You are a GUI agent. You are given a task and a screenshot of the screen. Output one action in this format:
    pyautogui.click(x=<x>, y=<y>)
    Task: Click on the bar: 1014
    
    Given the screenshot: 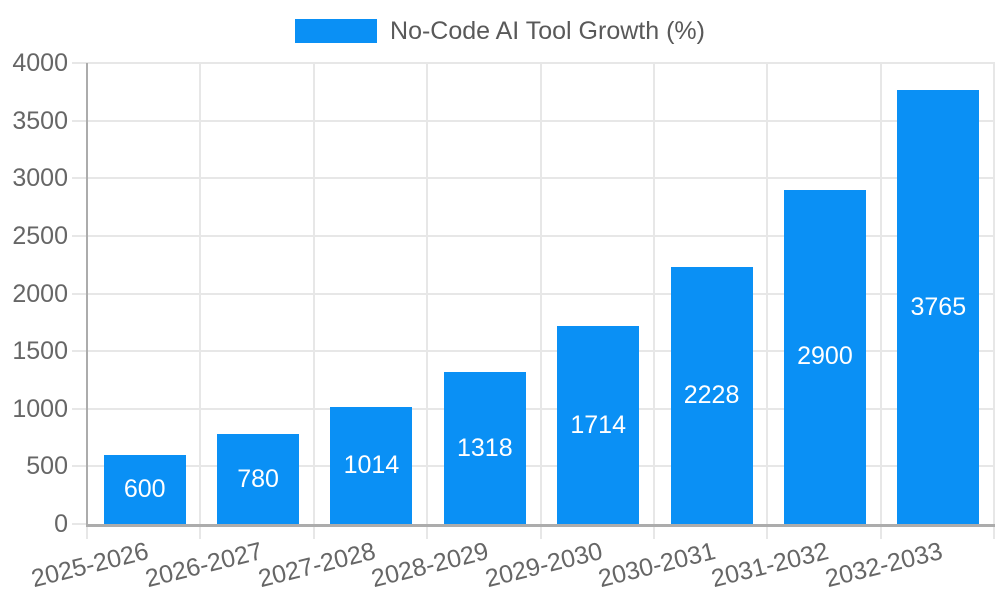 What is the action you would take?
    pyautogui.click(x=371, y=465)
    